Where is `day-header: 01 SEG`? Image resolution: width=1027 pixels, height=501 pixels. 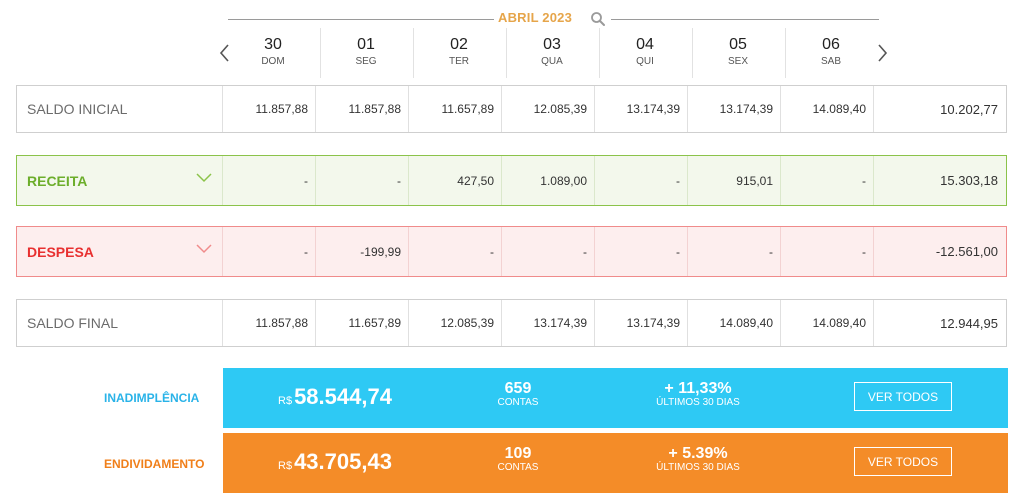
day-header: 01 SEG is located at coordinates (366, 54).